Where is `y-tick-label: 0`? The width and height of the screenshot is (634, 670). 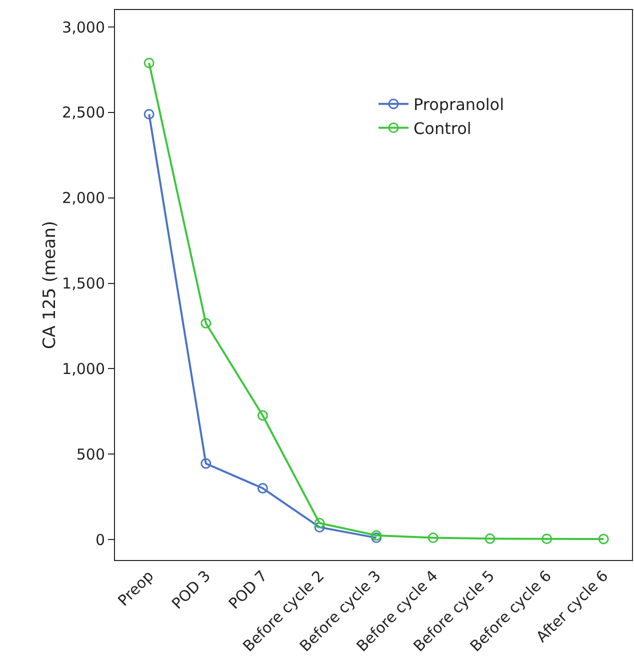
y-tick-label: 0 is located at coordinates (100, 539).